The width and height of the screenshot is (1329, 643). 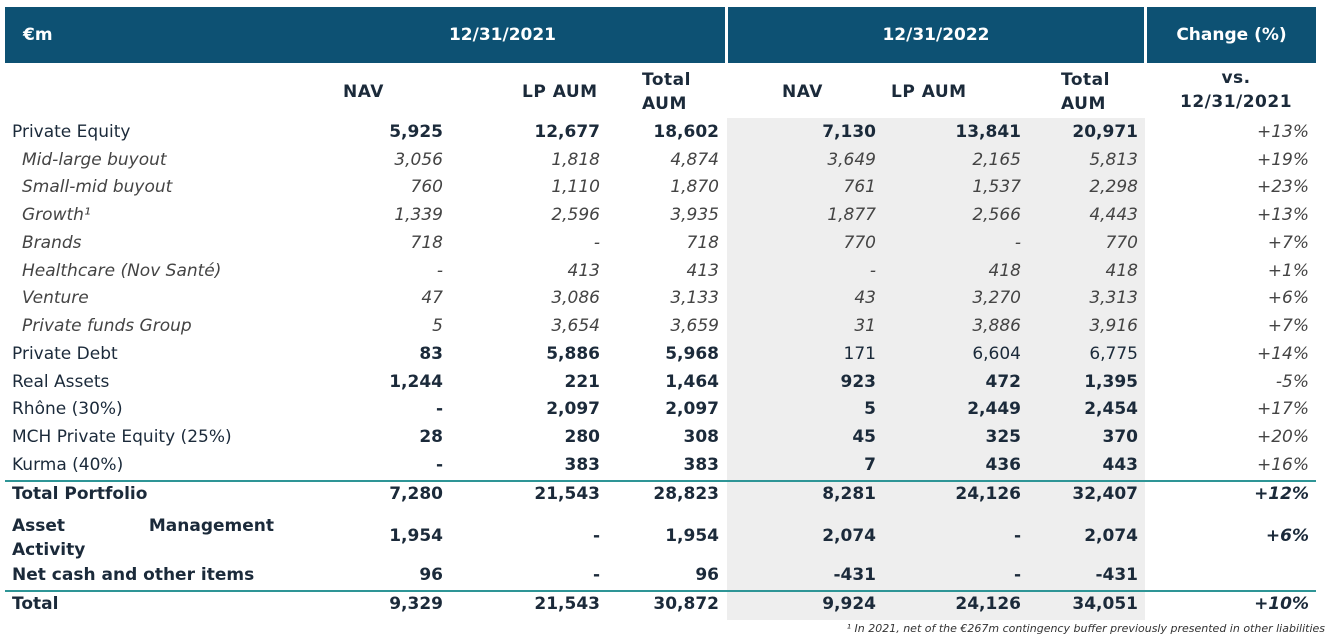 What do you see at coordinates (865, 326) in the screenshot?
I see `table-cell: 31` at bounding box center [865, 326].